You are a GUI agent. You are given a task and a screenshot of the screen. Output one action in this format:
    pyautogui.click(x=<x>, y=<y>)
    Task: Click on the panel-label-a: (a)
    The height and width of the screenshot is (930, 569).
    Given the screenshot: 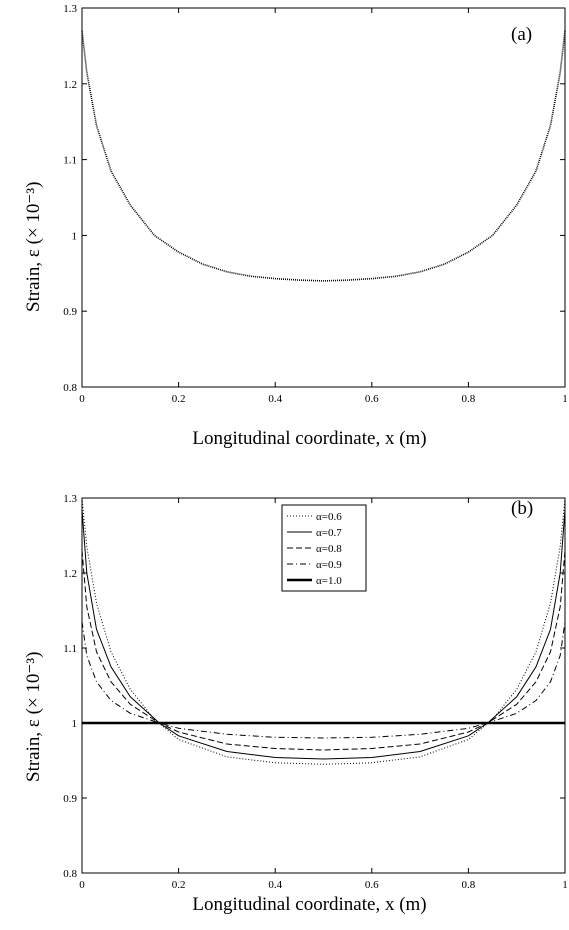 What is the action you would take?
    pyautogui.click(x=522, y=34)
    